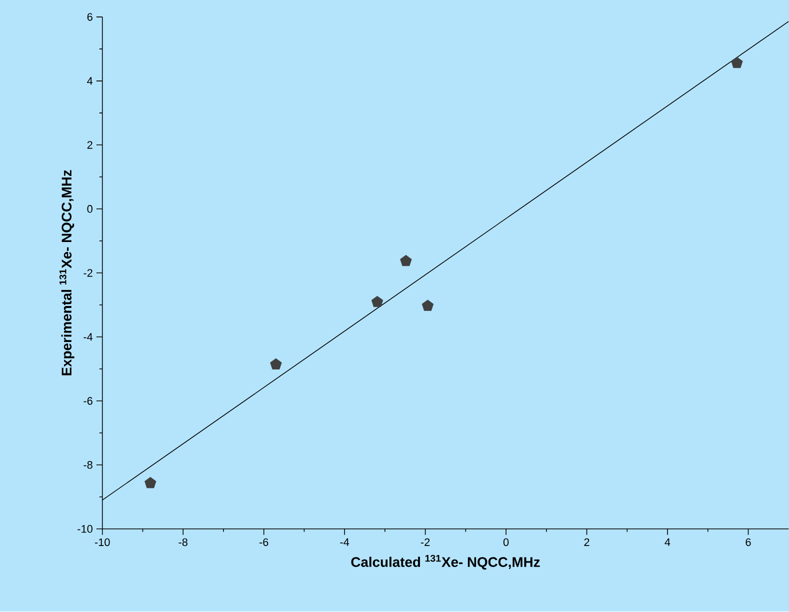  Describe the element at coordinates (345, 542) in the screenshot. I see `x-tick-label: -4` at that location.